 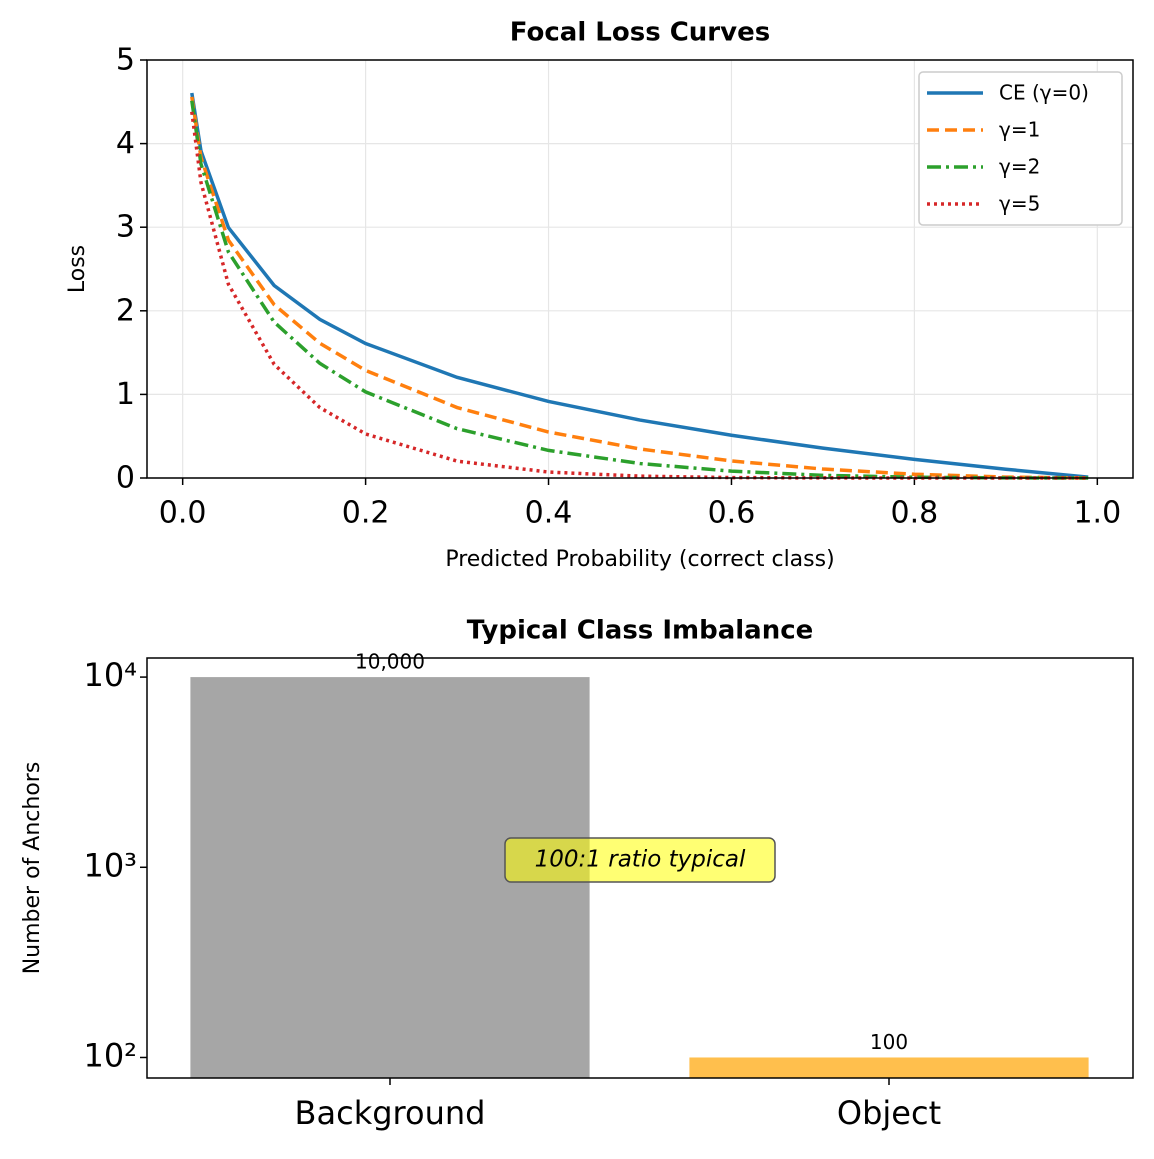 What do you see at coordinates (110, 1055) in the screenshot?
I see `y-tick-label: 10²` at bounding box center [110, 1055].